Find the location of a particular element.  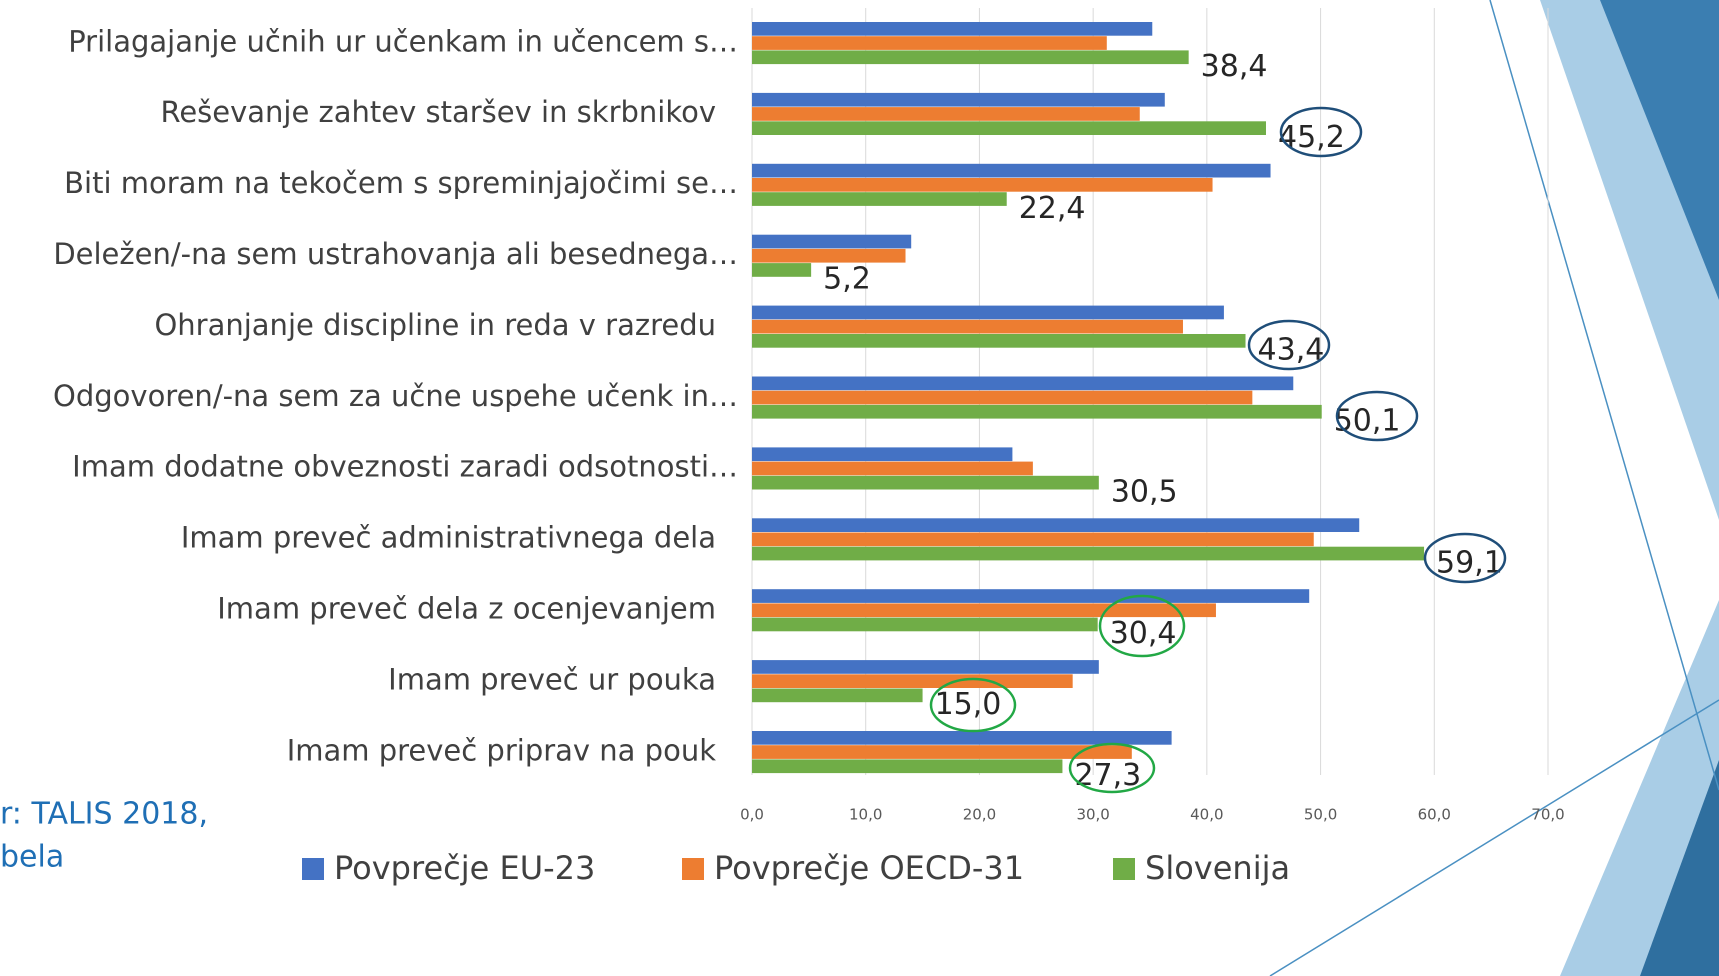

y-tick-label: Imam preveč priprav na pouk is located at coordinates (502, 750).